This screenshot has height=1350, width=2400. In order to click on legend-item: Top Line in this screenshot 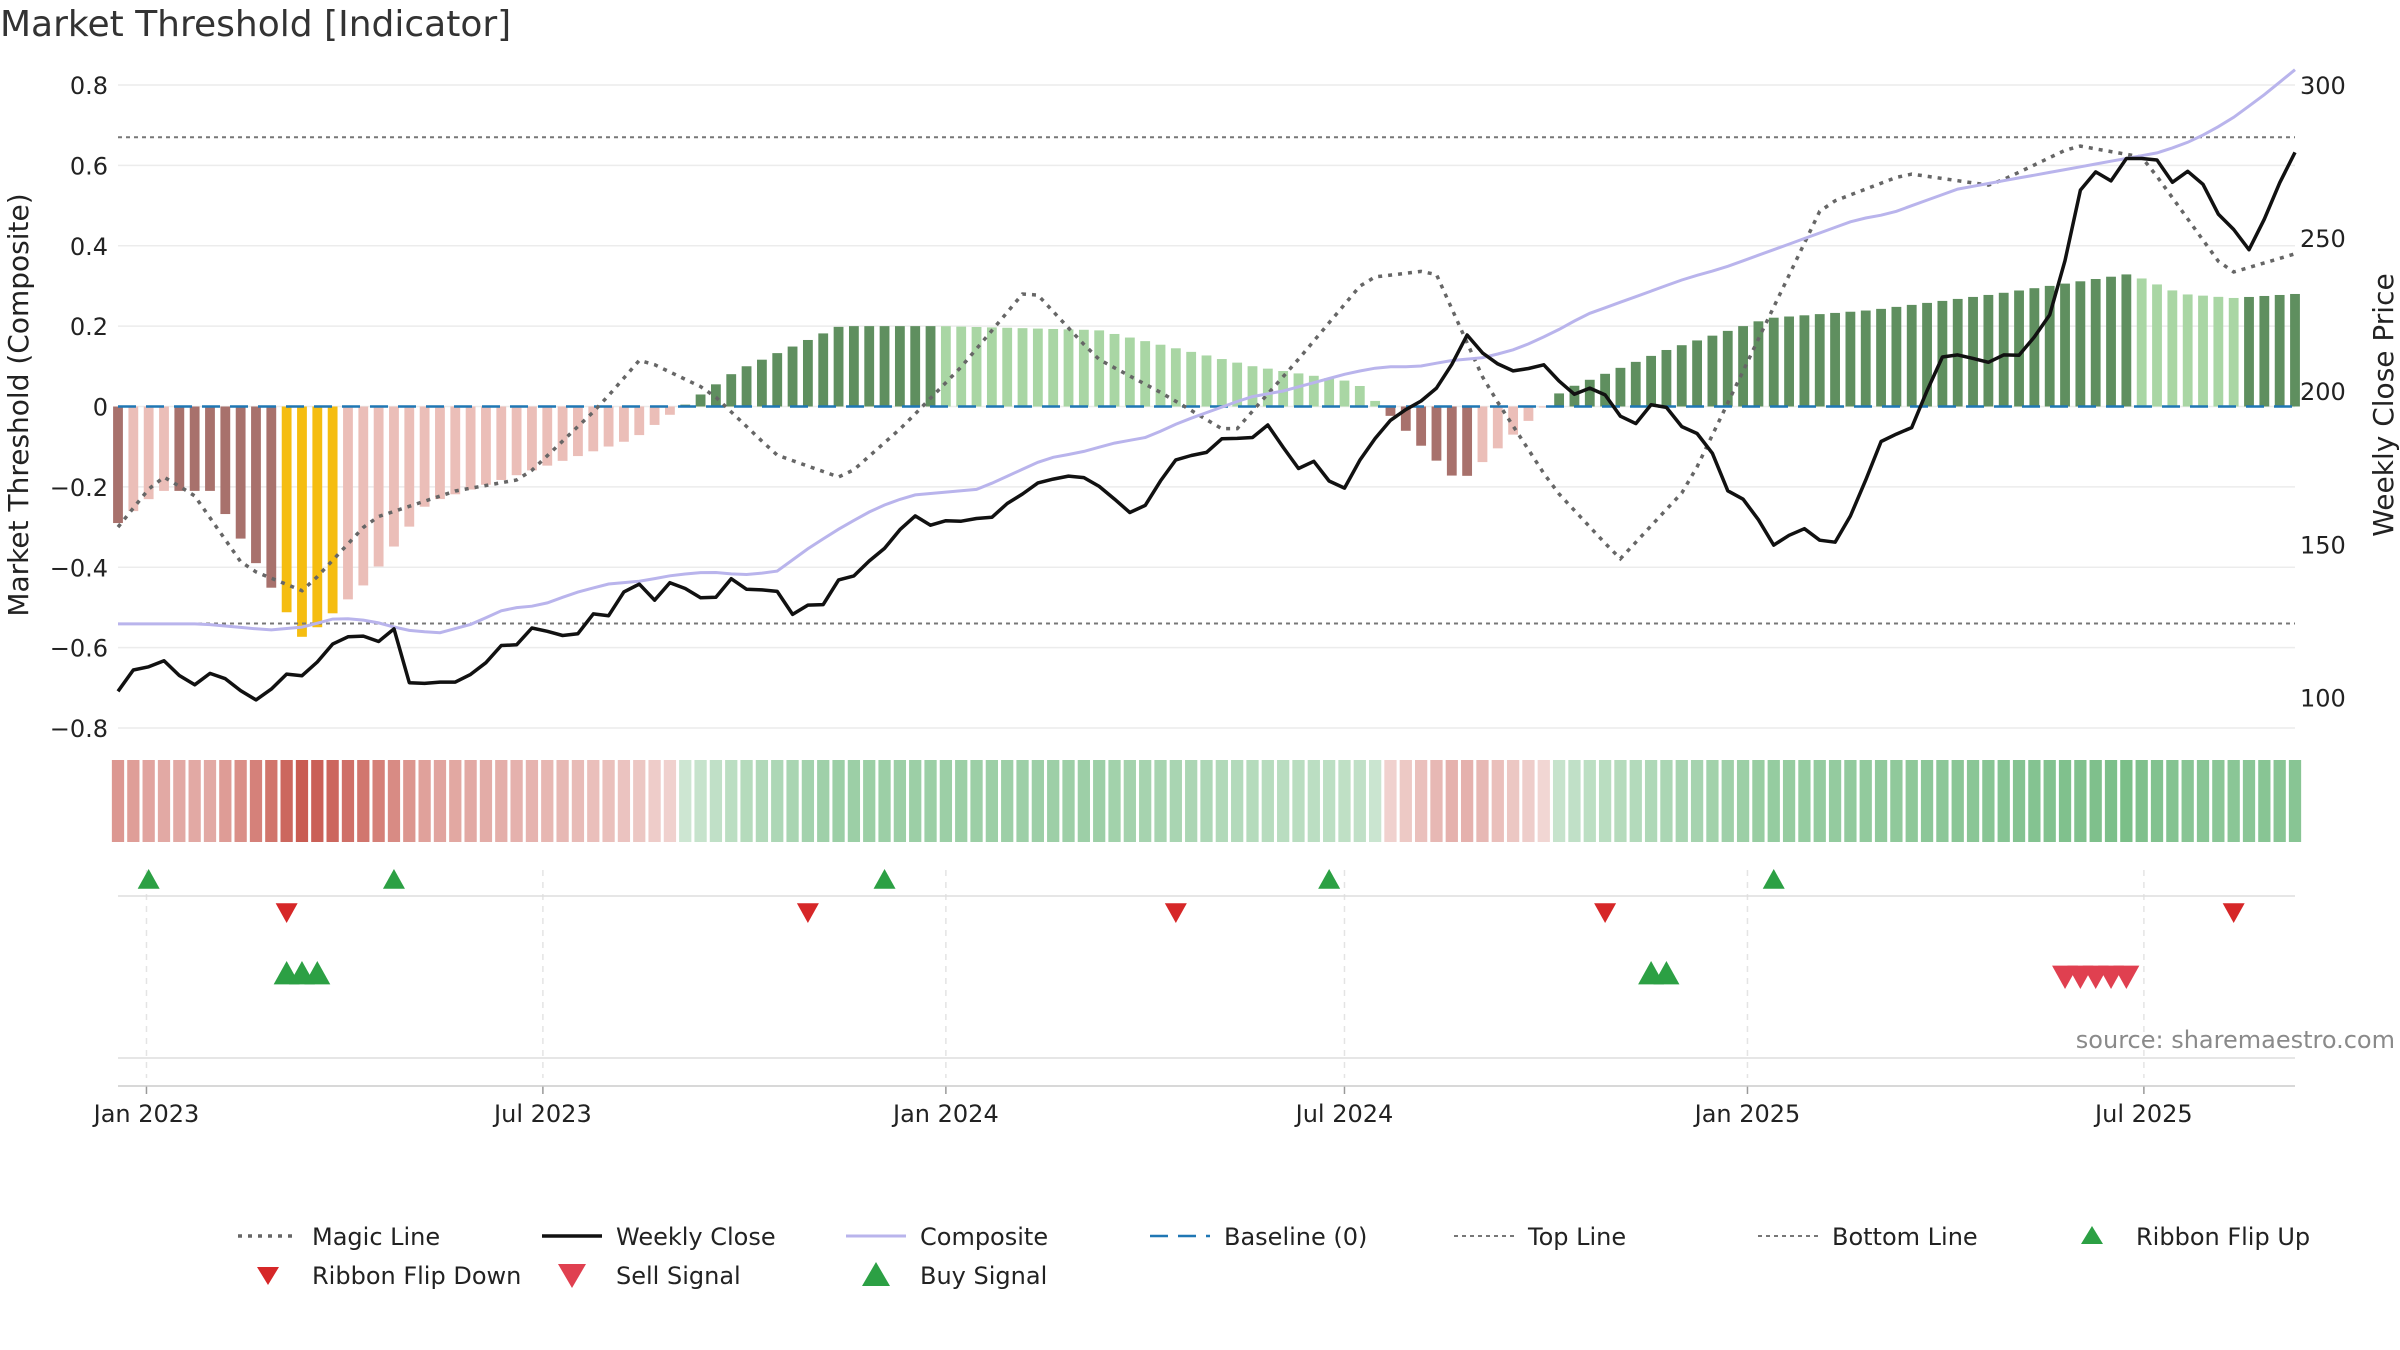, I will do `click(1540, 1237)`.